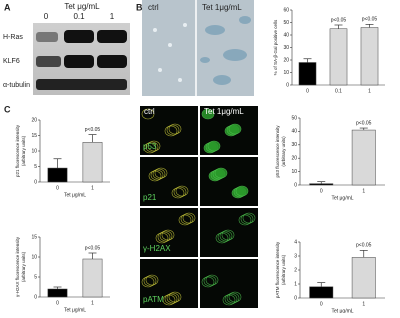 This screenshot has width=400, height=318. What do you see at coordinates (275, 47) in the screenshot?
I see `y-axis-label: % of SA-β-Gal positive cells` at bounding box center [275, 47].